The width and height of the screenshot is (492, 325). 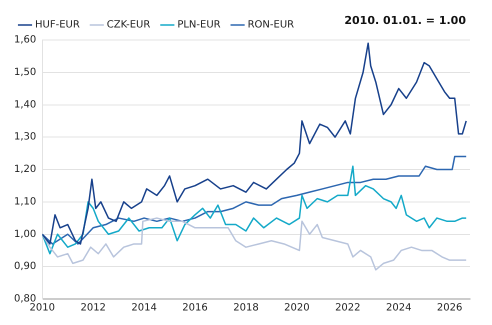 What do you see at coordinates (93, 308) in the screenshot?
I see `x-tick-label: 2012` at bounding box center [93, 308].